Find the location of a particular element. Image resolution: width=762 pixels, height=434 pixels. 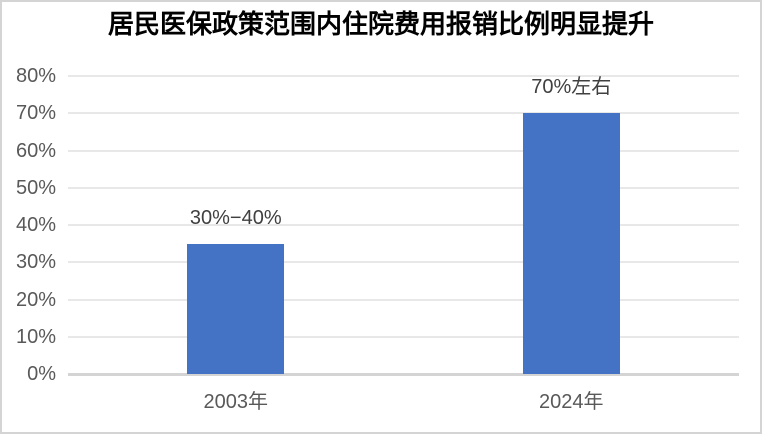

y-tick-label: 70% is located at coordinates (35, 113).